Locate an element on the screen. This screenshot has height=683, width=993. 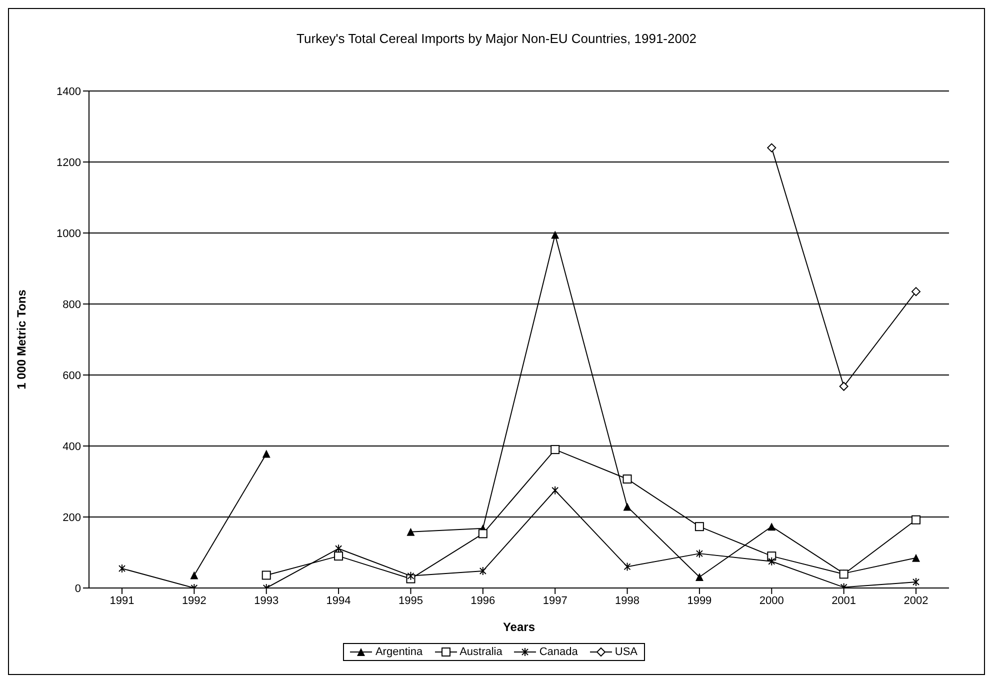
chart-title: Turkey's Total Cereal Imports by Major Non-EU Countries, 1991-2002 is located at coordinates (497, 39).